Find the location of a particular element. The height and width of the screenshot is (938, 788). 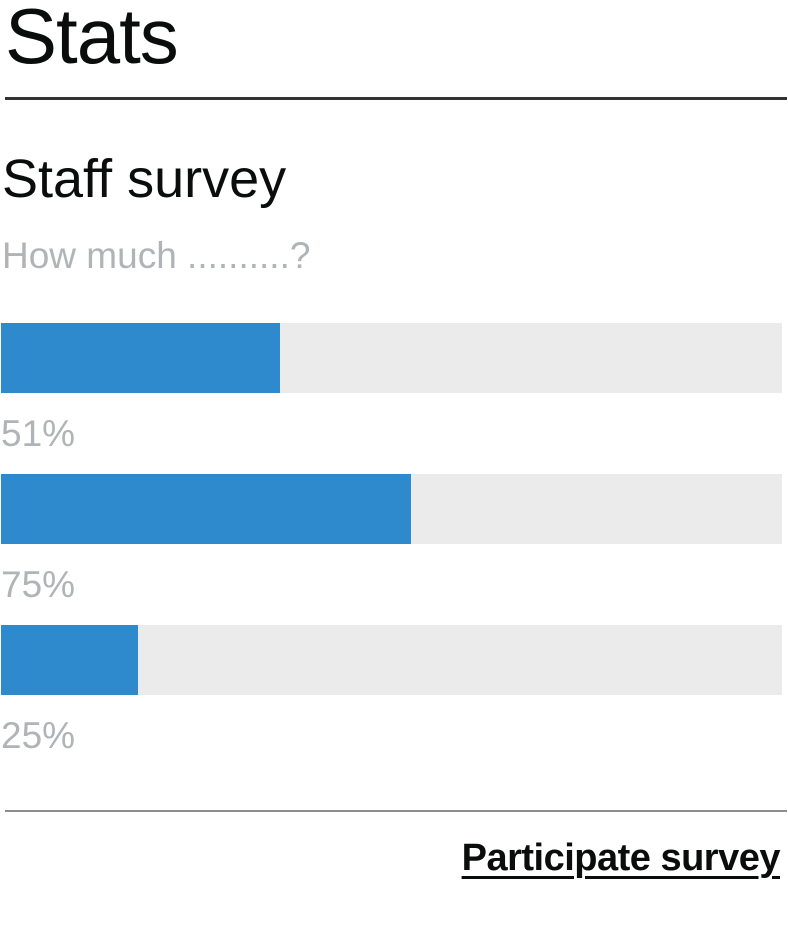

result-percentage: 75% is located at coordinates (38, 584).